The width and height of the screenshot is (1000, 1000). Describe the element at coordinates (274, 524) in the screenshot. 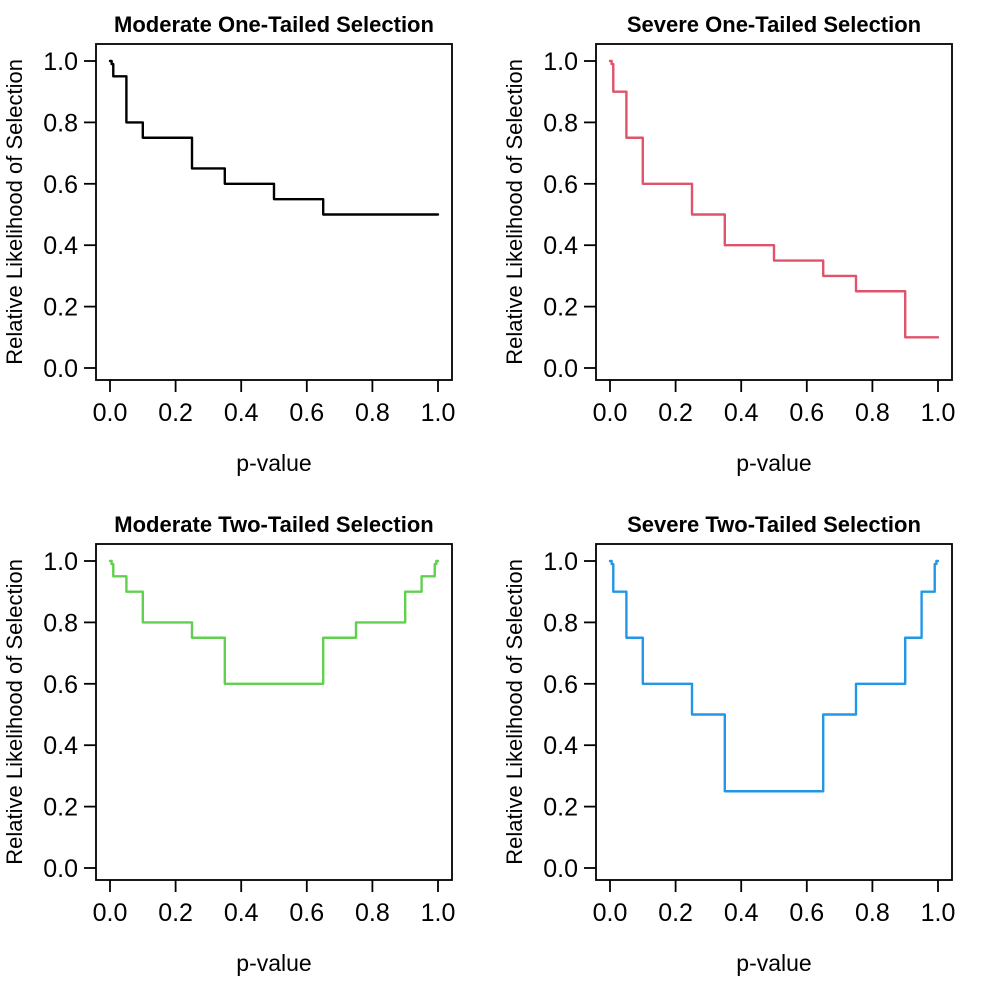

I see `panel-title: Moderate Two-Tailed Selection` at that location.